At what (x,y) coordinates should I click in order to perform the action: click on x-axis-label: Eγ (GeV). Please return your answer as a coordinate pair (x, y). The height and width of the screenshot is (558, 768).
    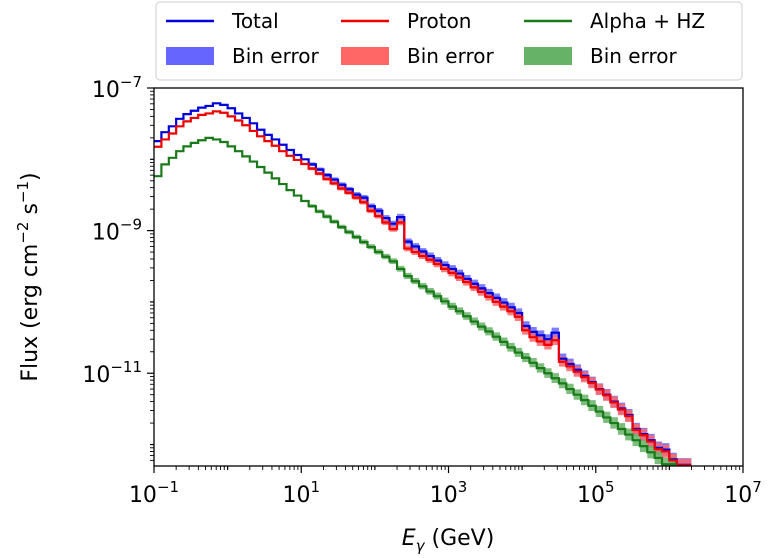
    Looking at the image, I should click on (448, 540).